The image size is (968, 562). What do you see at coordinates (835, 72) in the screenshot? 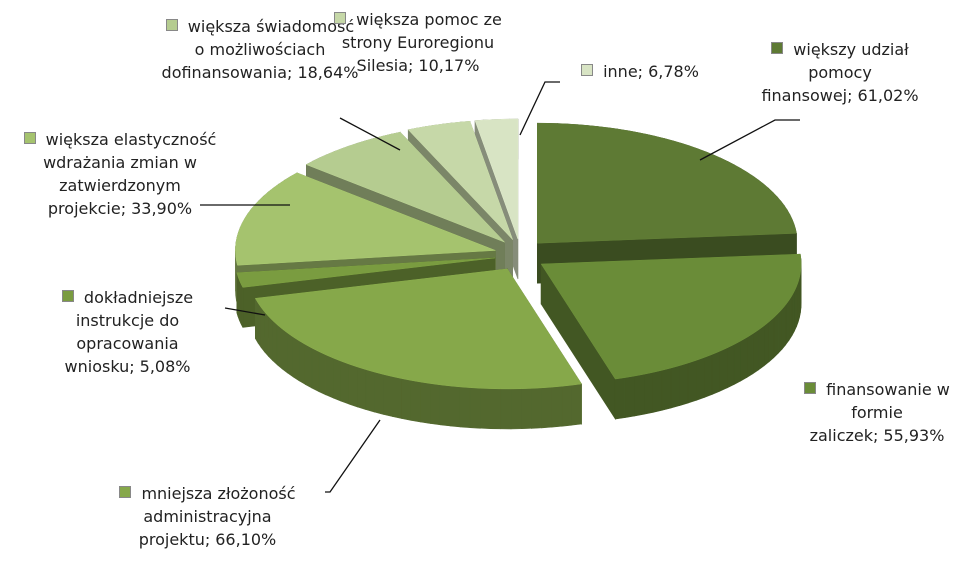
I see `category-label: większy udział pomocy finansowej;` at bounding box center [835, 72].